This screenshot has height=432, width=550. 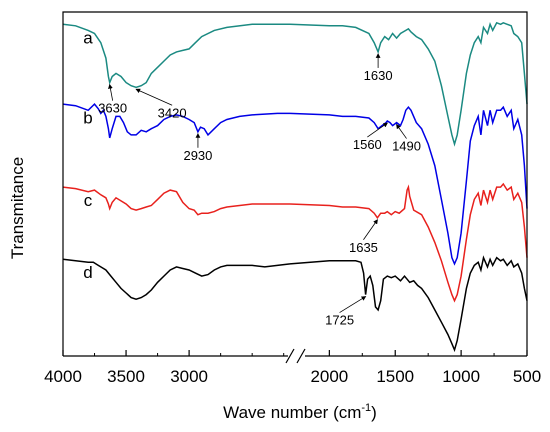 What do you see at coordinates (17, 208) in the screenshot?
I see `y-axis-label: Transmitance` at bounding box center [17, 208].